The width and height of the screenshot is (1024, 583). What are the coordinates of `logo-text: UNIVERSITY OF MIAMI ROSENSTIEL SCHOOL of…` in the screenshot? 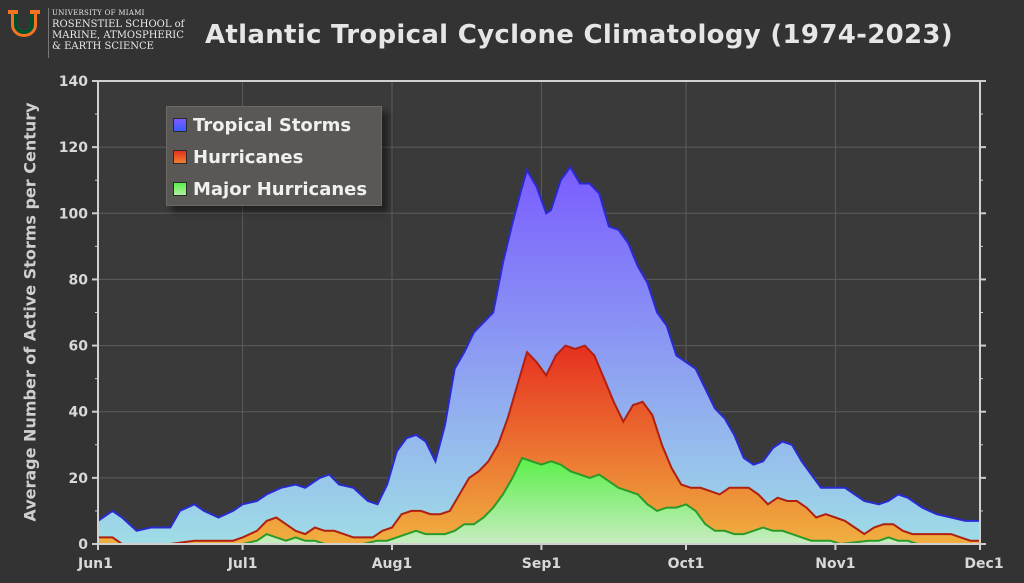 It's located at (118, 30).